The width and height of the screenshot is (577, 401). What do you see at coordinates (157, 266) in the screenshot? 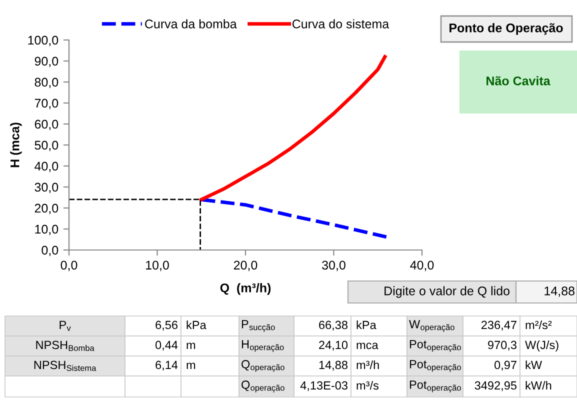
I see `x-tick-label: 10,0` at bounding box center [157, 266].